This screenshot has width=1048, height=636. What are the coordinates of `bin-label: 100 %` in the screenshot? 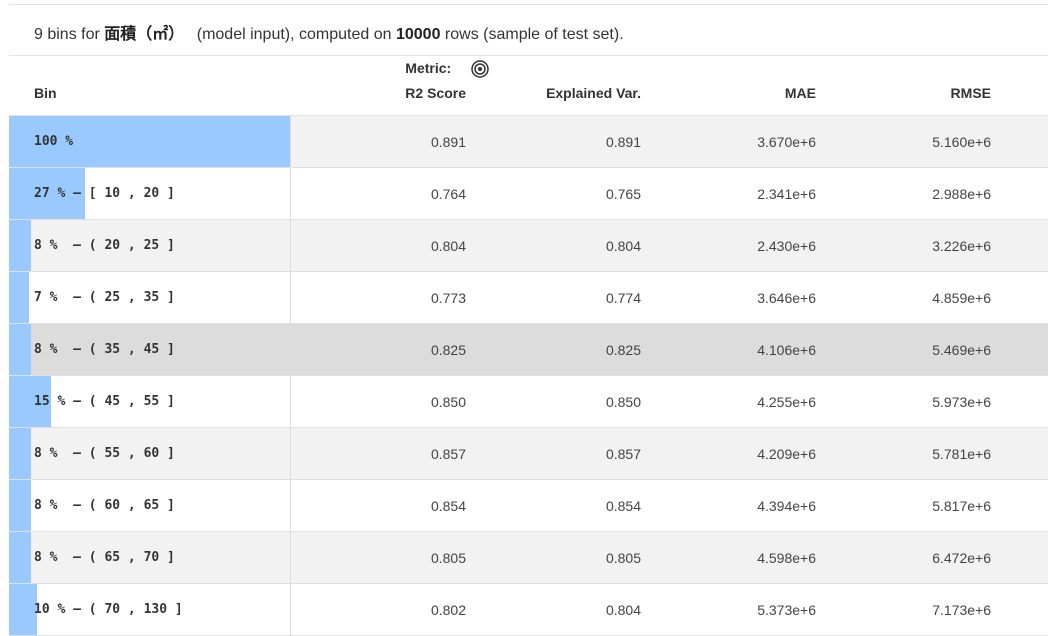 It's located at (53, 141).